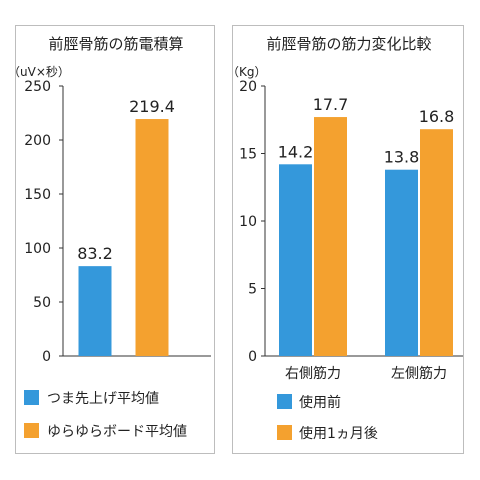 The image size is (480, 480). I want to click on data-label: 14.2, so click(296, 151).